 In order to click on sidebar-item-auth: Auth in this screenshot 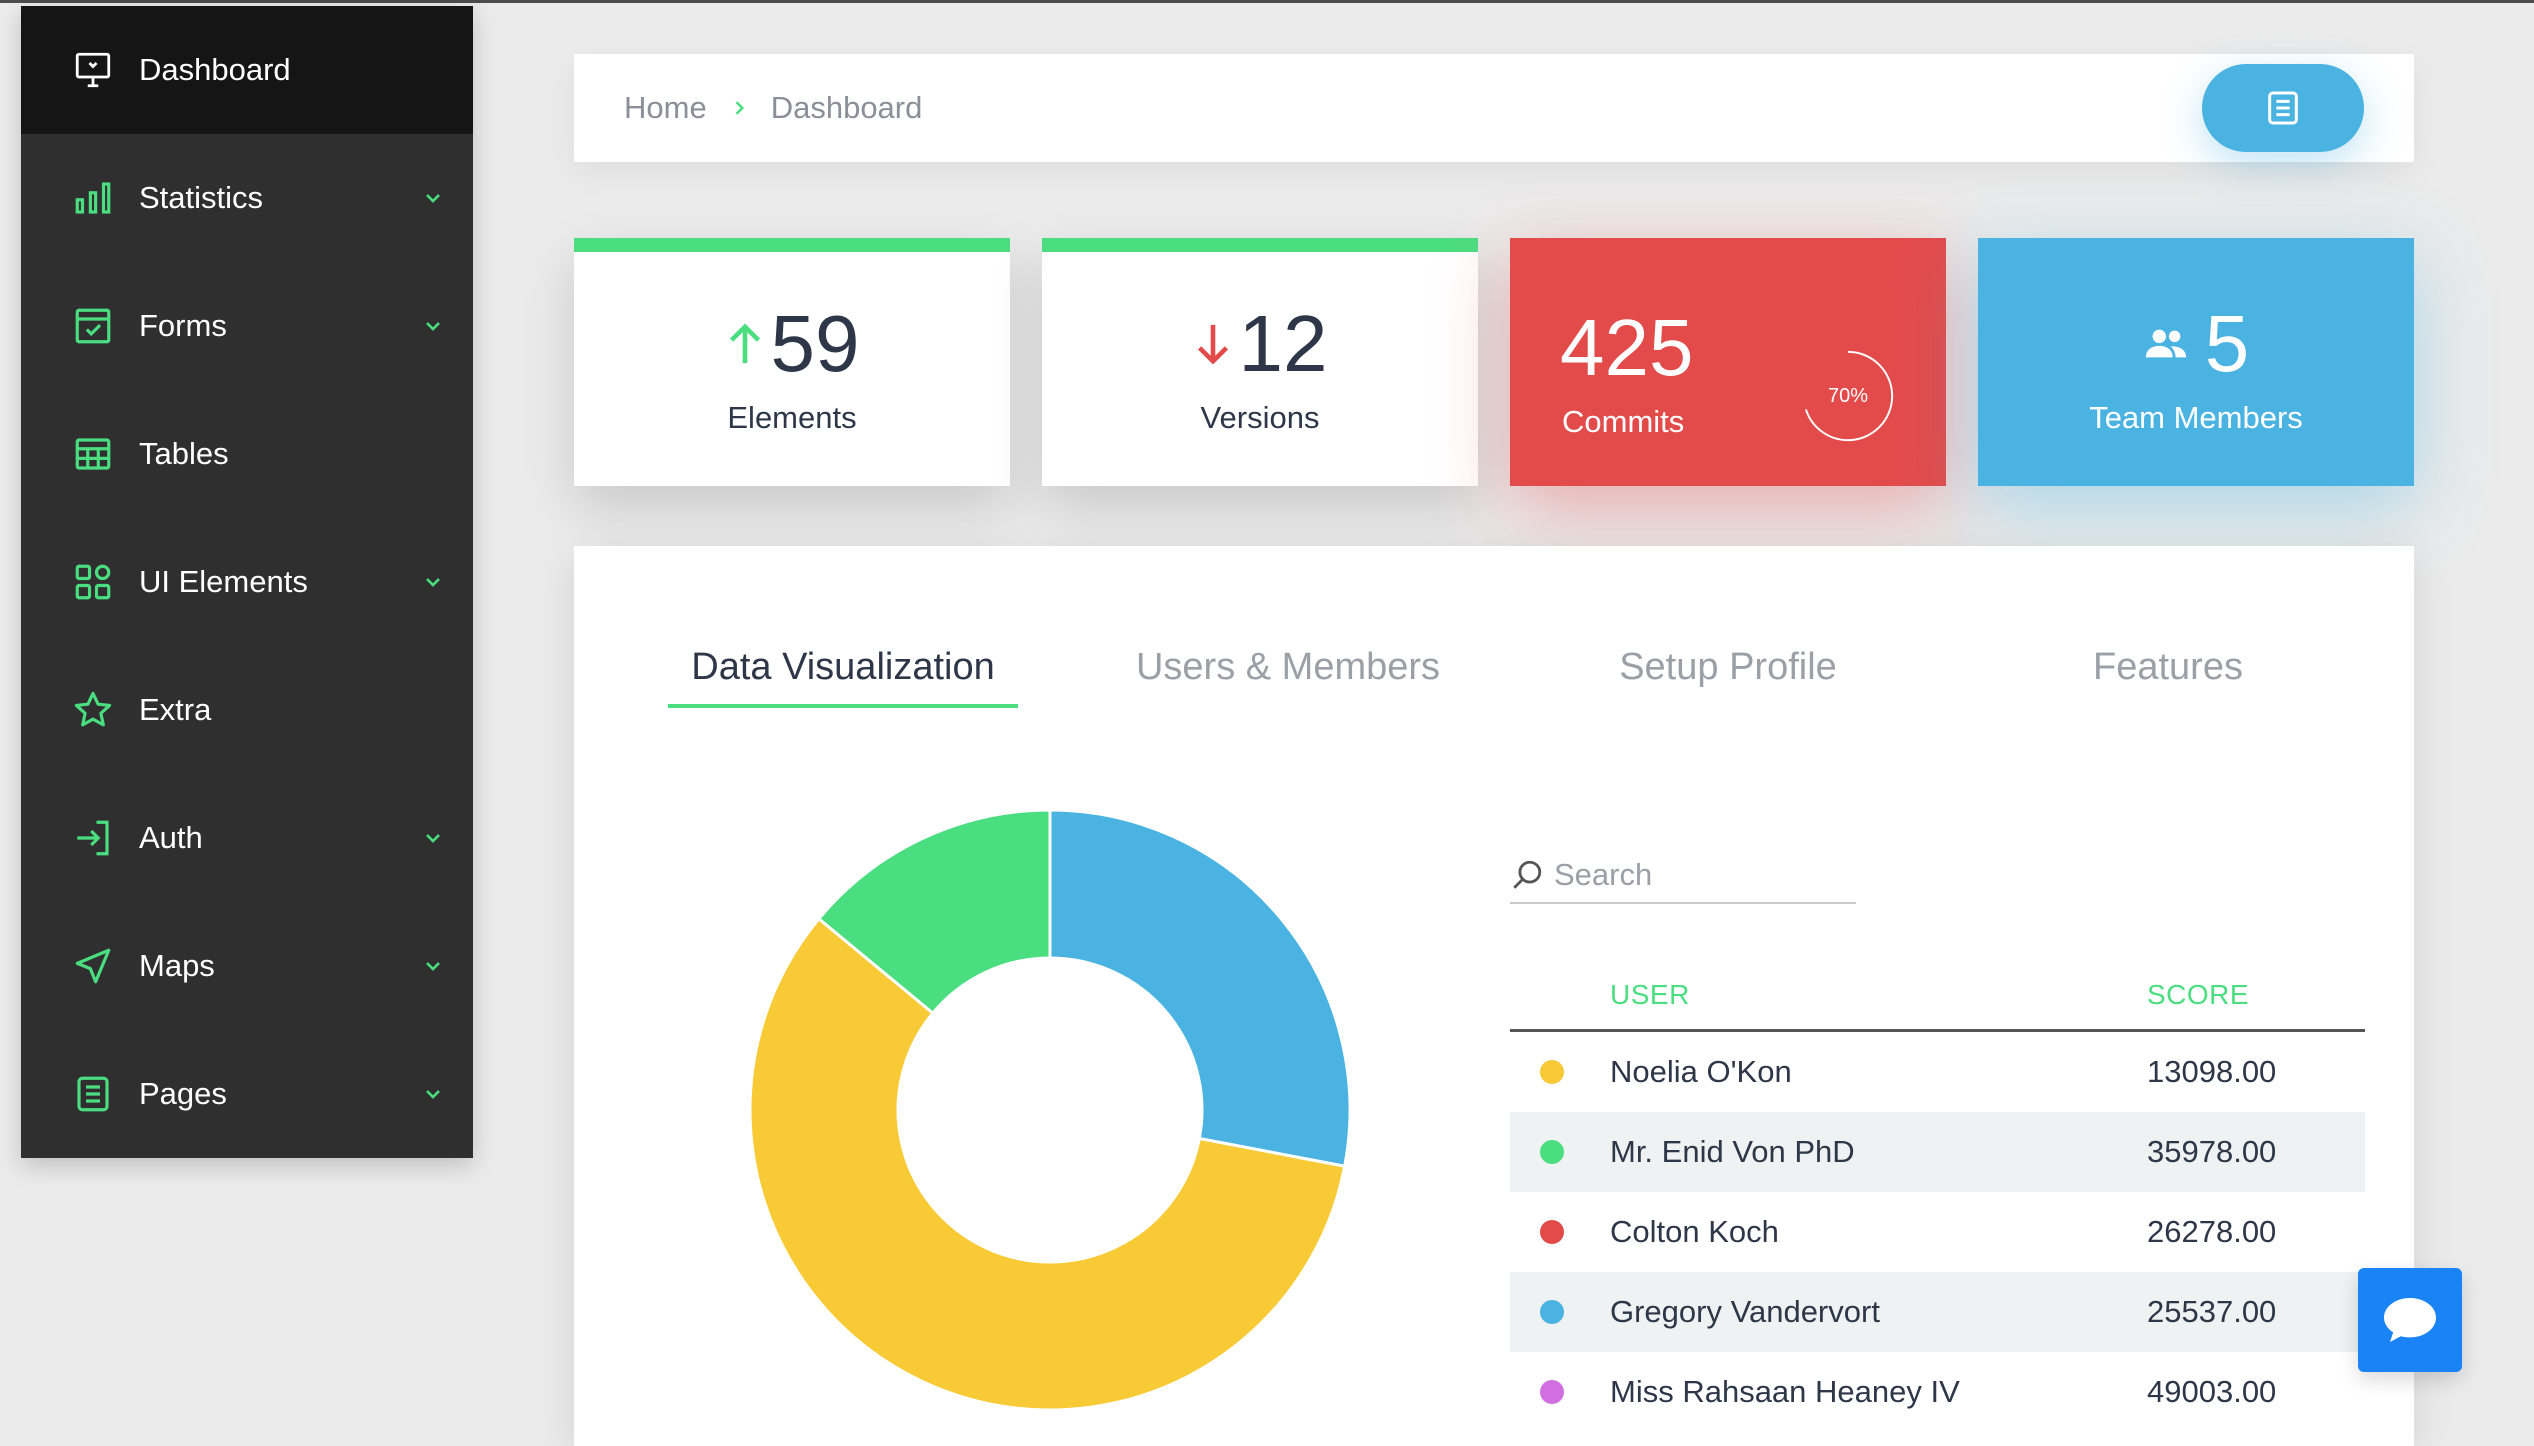, I will do `click(247, 838)`.